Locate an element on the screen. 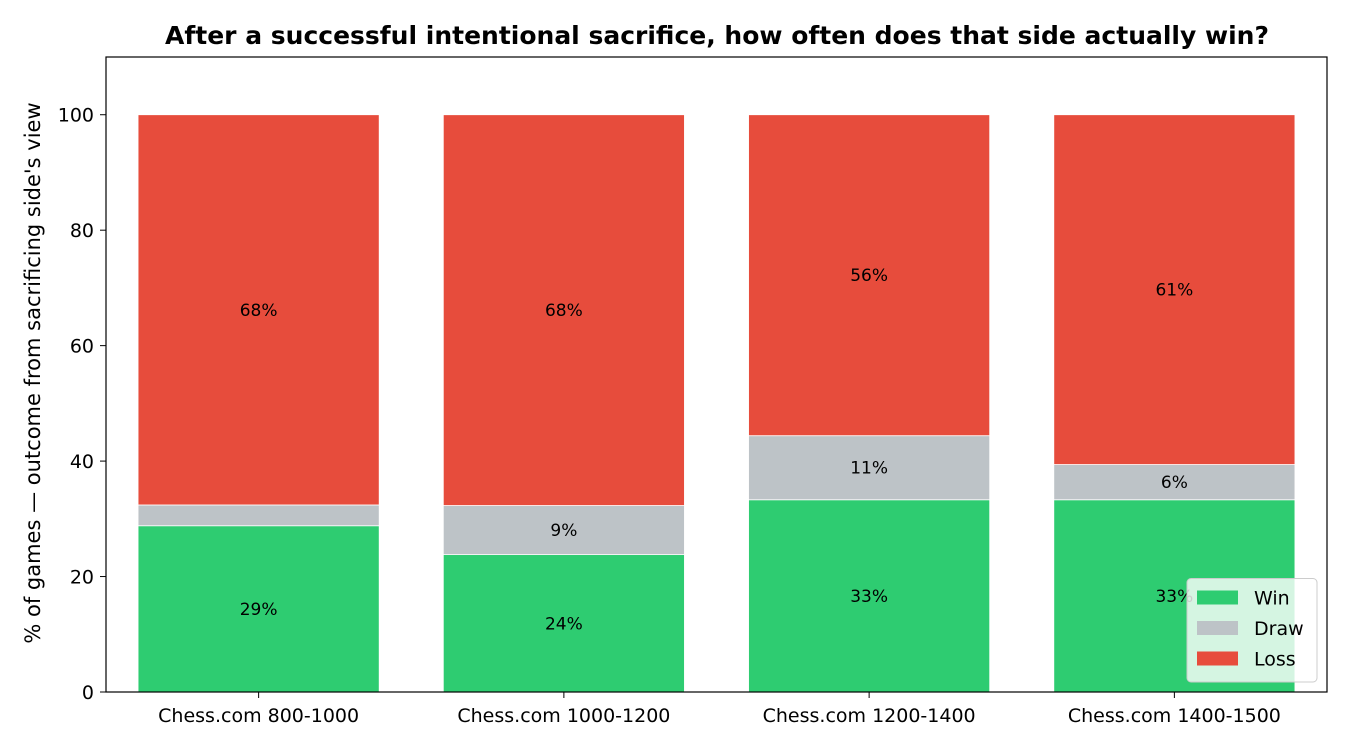  data-label-draw-3: 6% is located at coordinates (1174, 483).